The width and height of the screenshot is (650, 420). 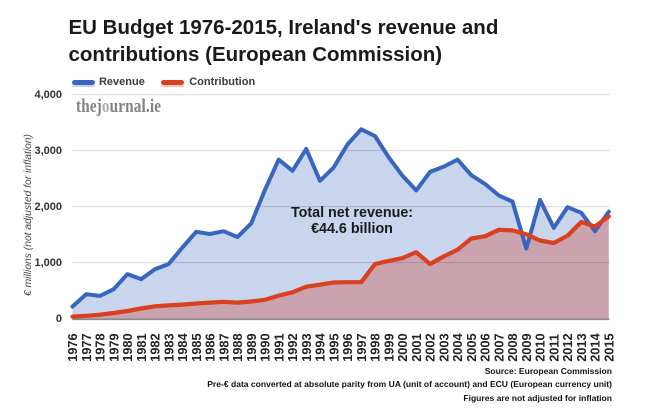 What do you see at coordinates (86, 347) in the screenshot?
I see `svg-text: 1977` at bounding box center [86, 347].